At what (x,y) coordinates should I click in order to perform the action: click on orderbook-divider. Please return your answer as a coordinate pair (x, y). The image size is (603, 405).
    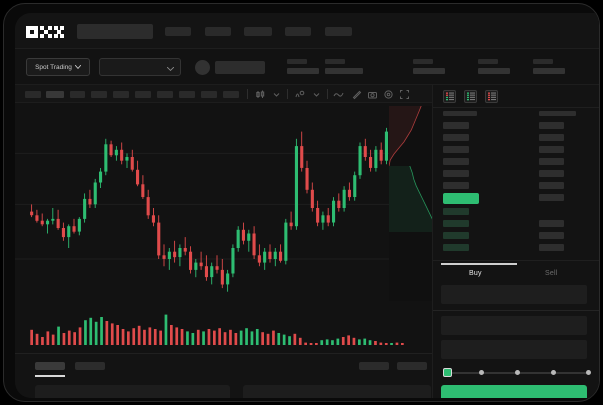
    Looking at the image, I should click on (516, 107).